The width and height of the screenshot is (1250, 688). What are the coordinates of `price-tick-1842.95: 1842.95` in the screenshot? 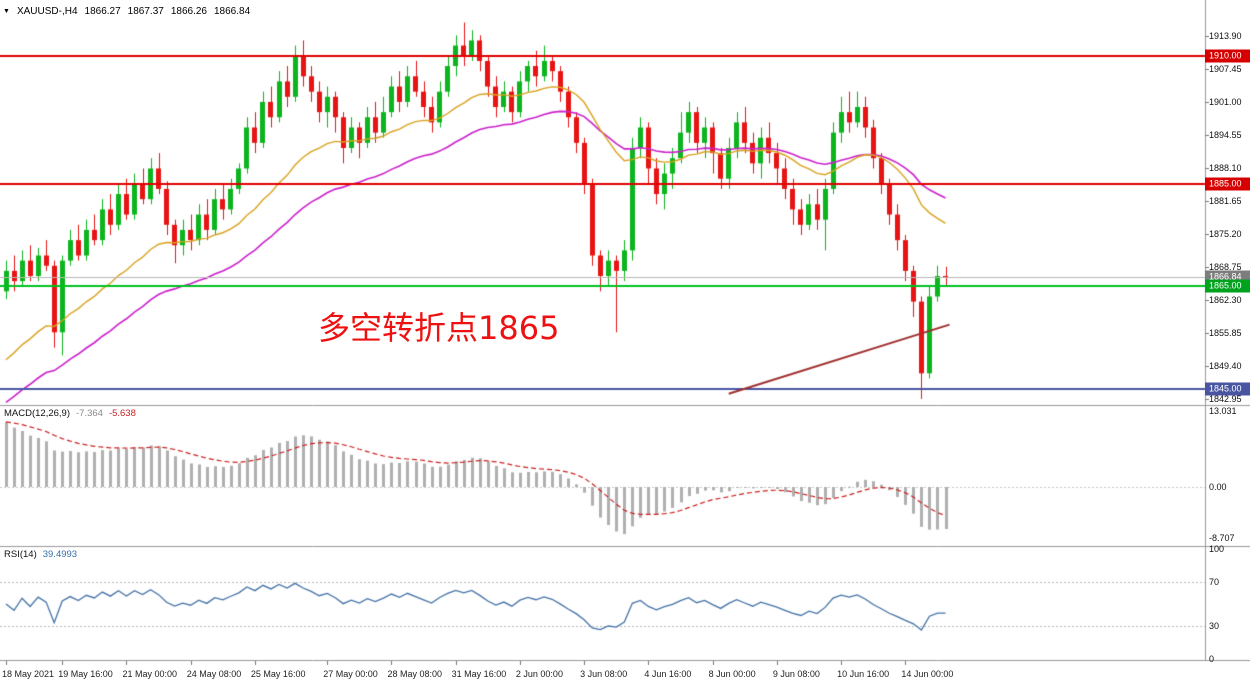 It's located at (1225, 399).